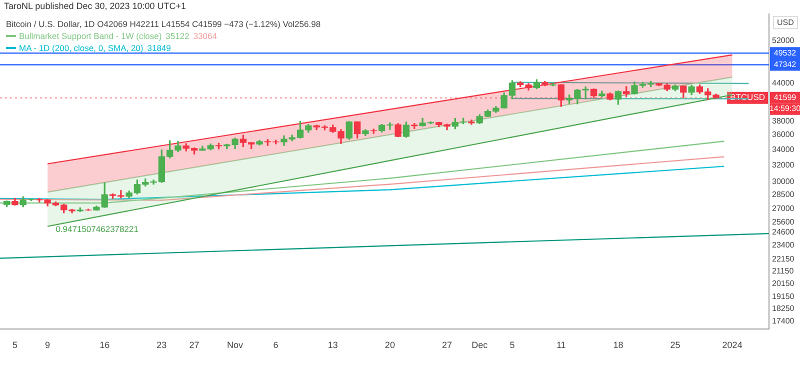  I want to click on ref-line-label: 47342, so click(785, 64).